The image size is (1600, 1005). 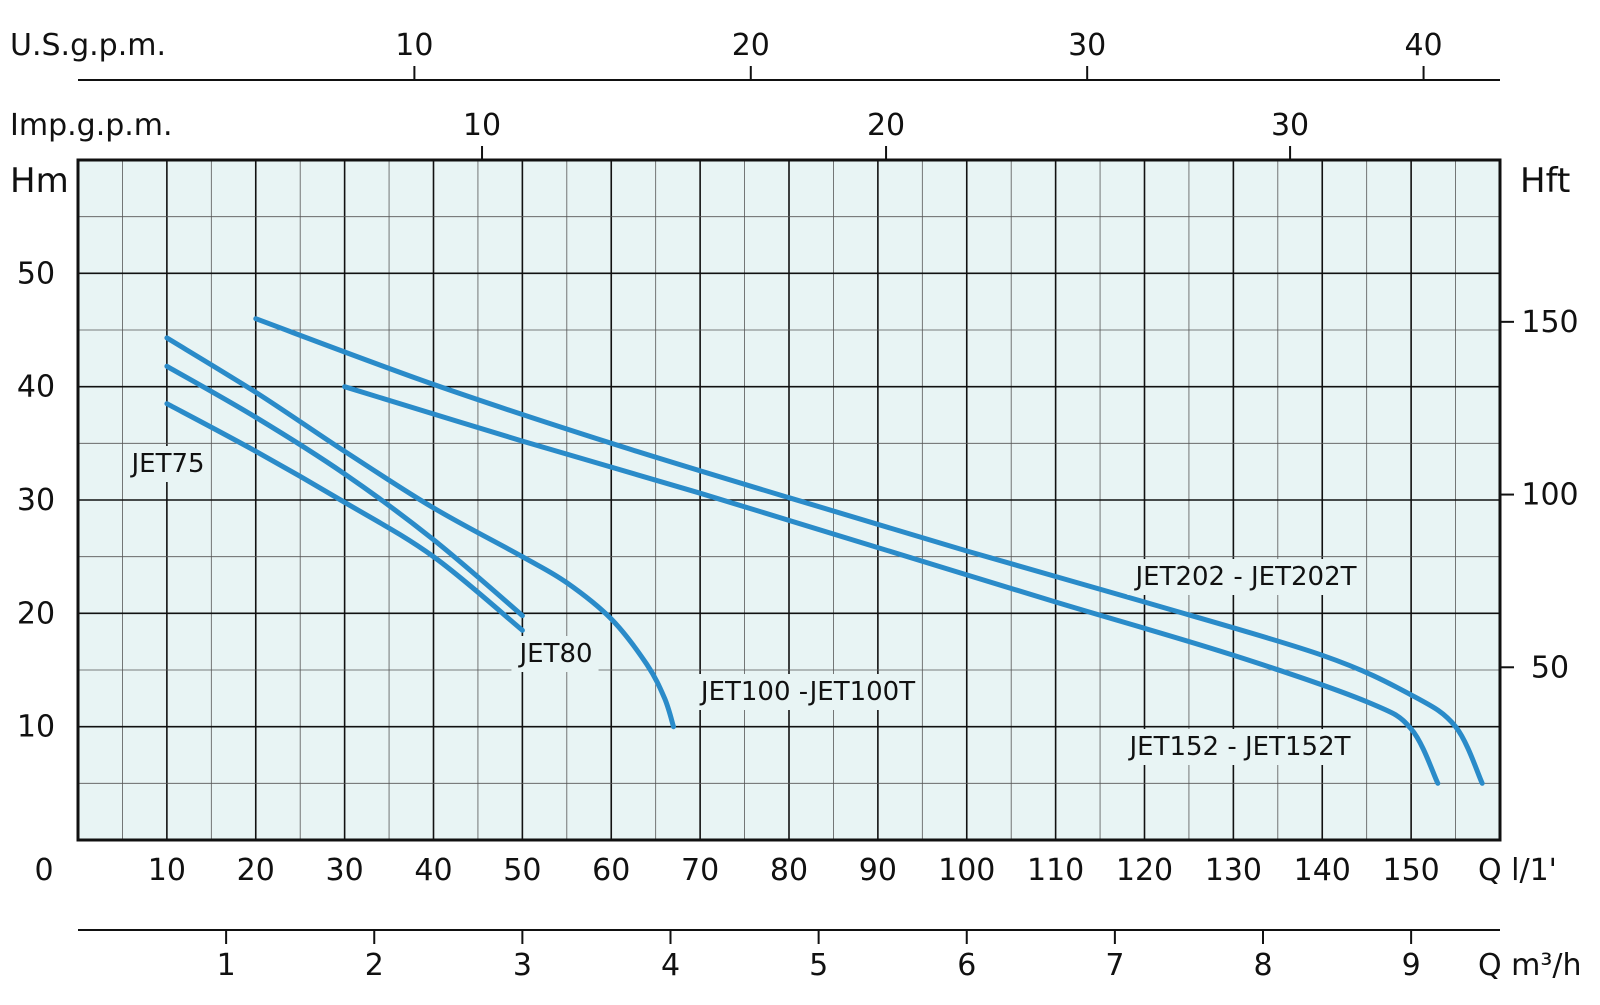 I want to click on lmin-tick-label: 140, so click(x=1322, y=870).